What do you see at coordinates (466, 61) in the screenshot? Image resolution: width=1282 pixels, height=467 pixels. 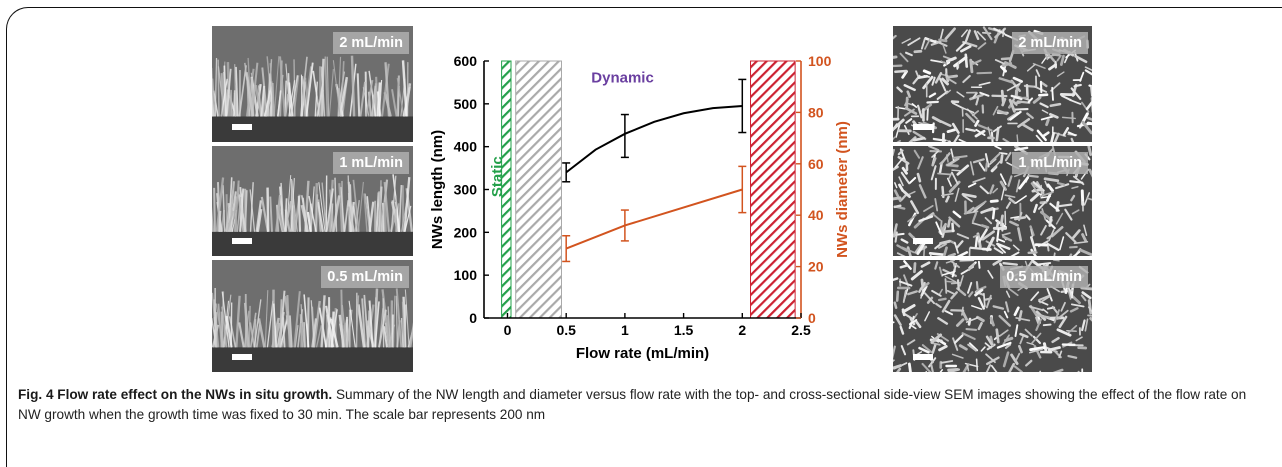 I see `y-tick-label: 600` at bounding box center [466, 61].